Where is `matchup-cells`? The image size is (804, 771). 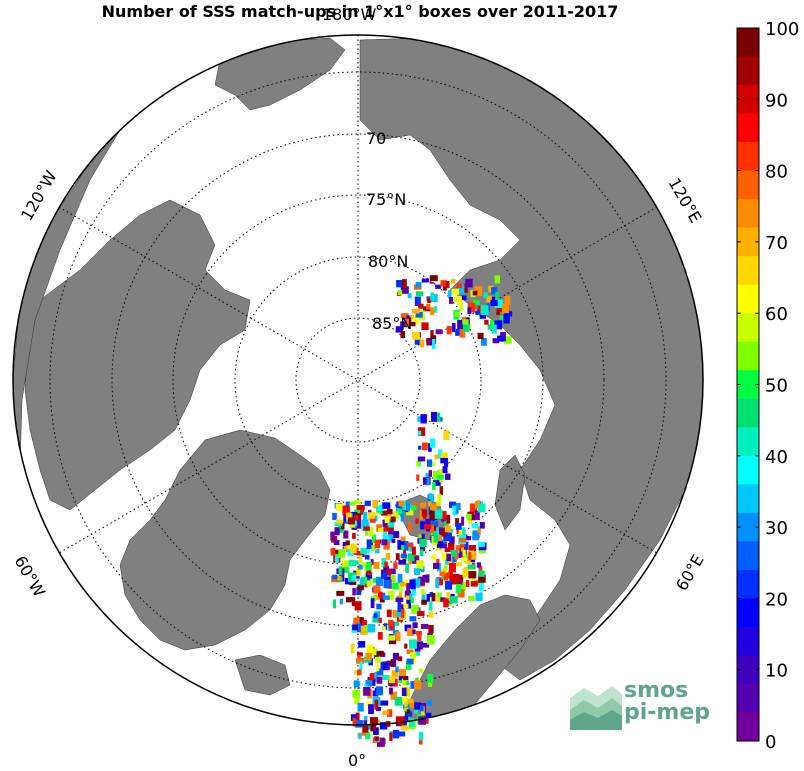 matchup-cells is located at coordinates (421, 511).